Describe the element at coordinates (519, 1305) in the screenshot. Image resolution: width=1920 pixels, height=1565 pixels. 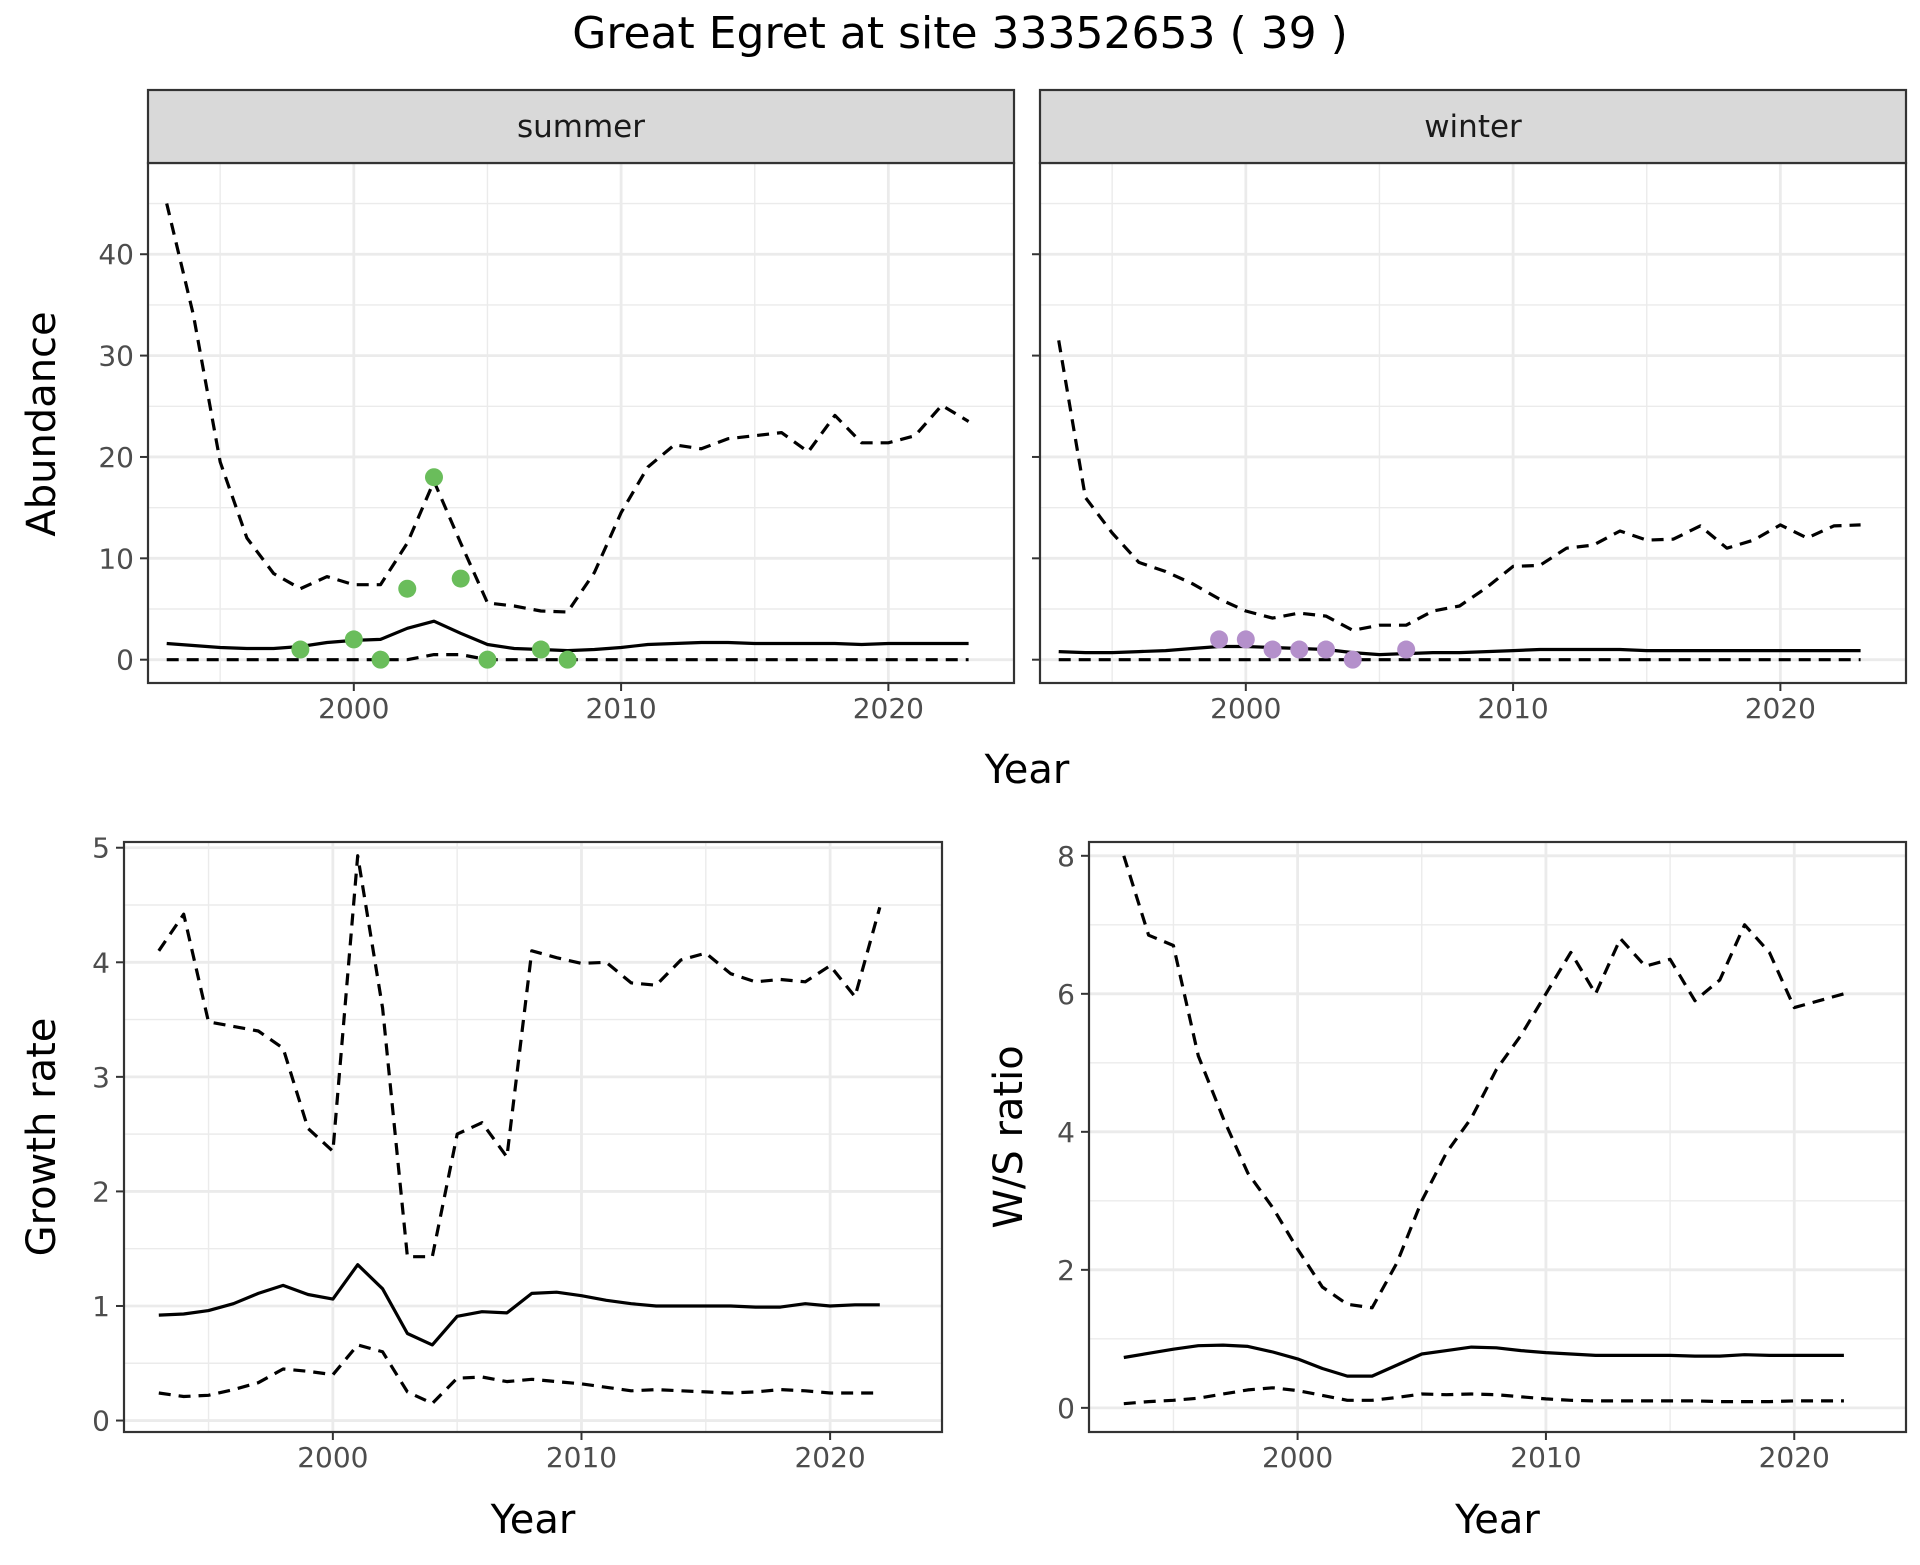
I see `growth-estimate-line` at that location.